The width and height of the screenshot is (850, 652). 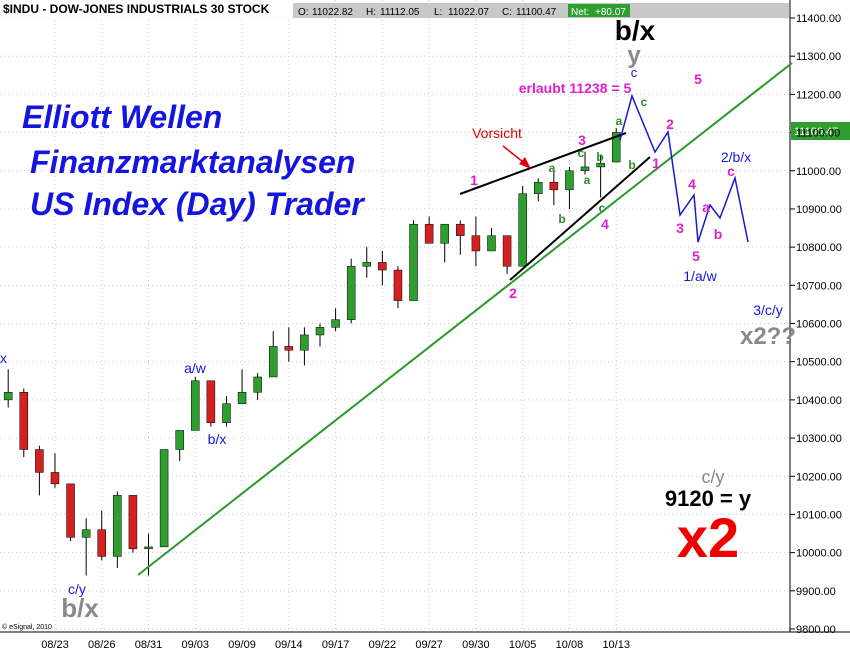 What do you see at coordinates (149, 645) in the screenshot?
I see `x-tick-label: 08/31` at bounding box center [149, 645].